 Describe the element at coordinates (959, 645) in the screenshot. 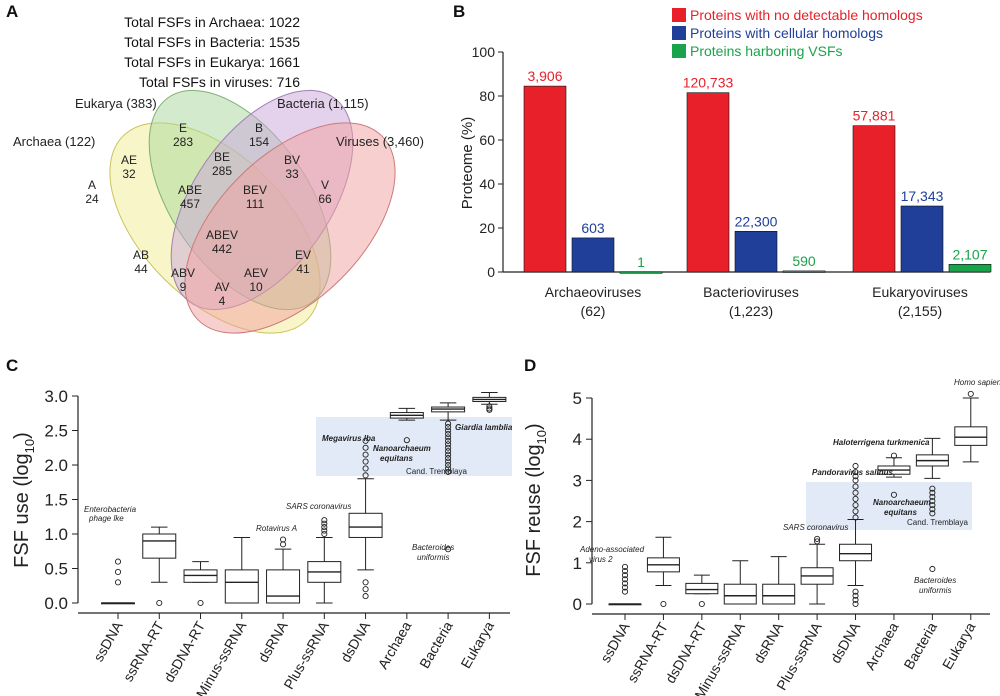

I see `box-category-label: Eukarya` at that location.